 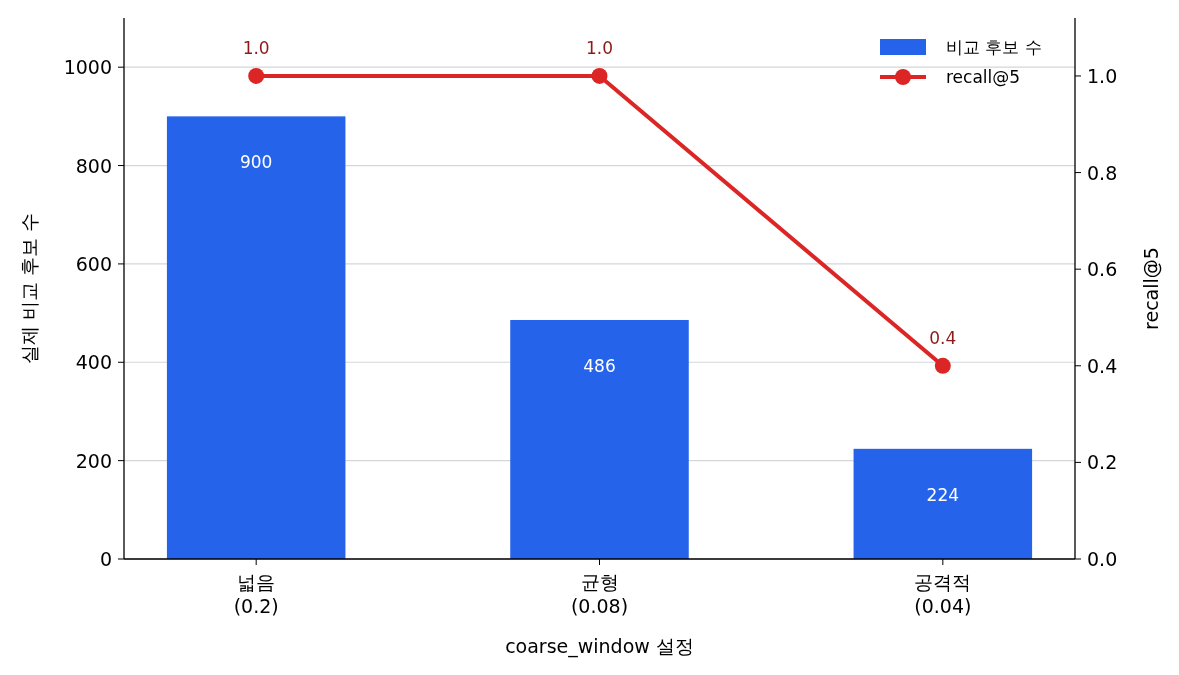 What do you see at coordinates (93, 263) in the screenshot?
I see `y-tick-label: 600` at bounding box center [93, 263].